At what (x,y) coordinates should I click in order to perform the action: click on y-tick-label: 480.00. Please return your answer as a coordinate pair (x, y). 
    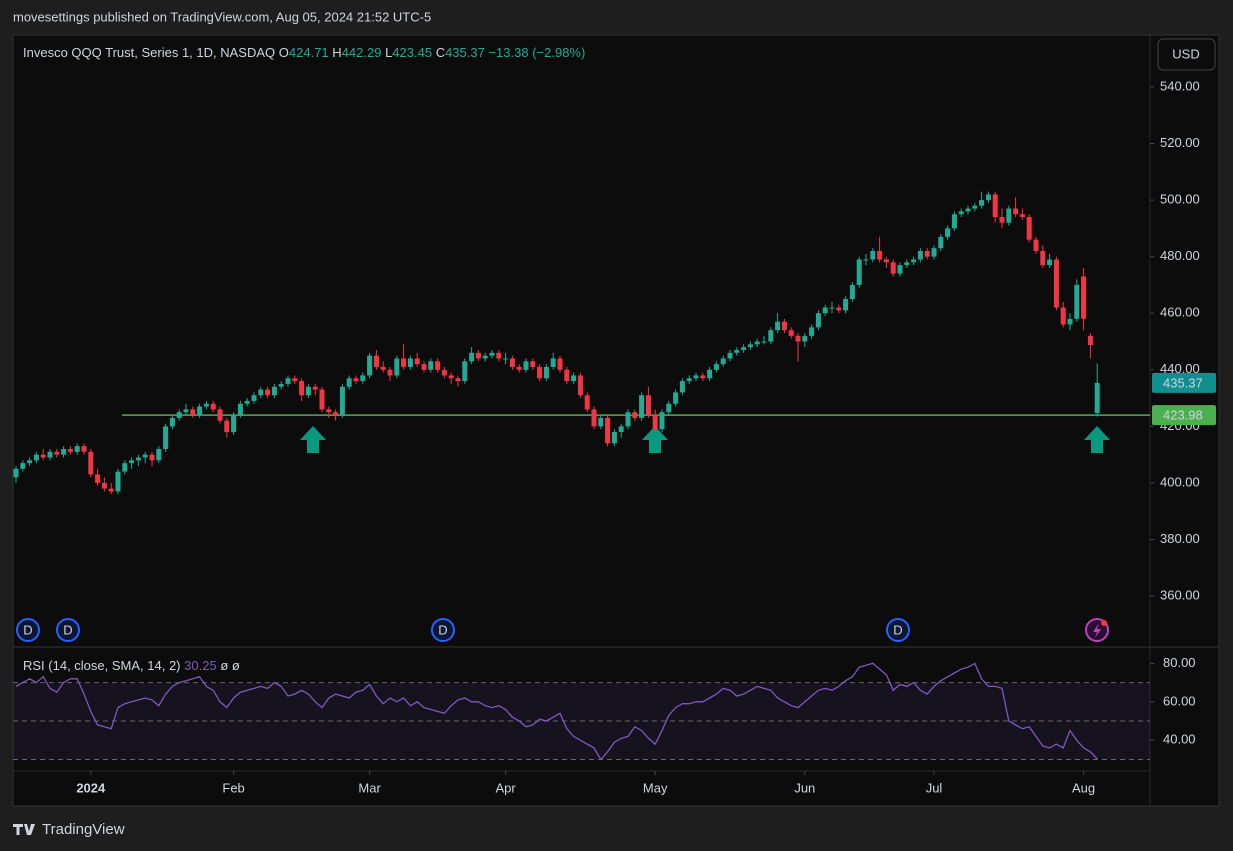
    Looking at the image, I should click on (1180, 255).